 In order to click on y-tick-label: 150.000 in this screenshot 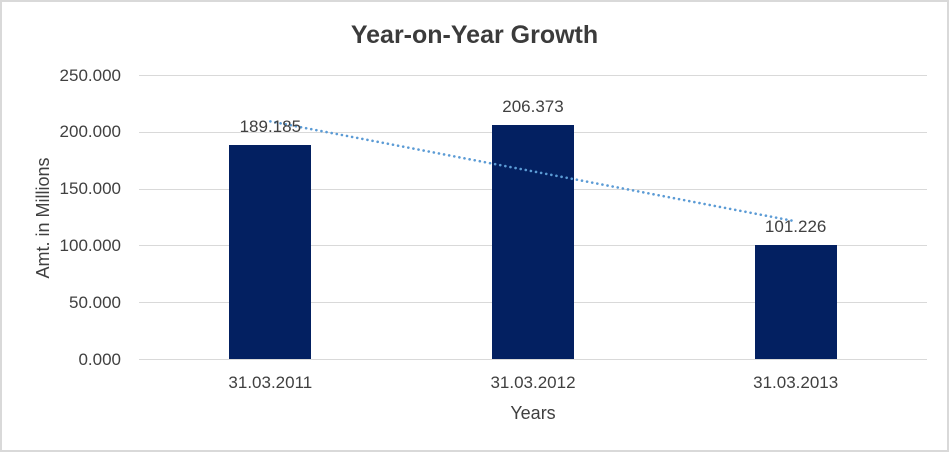, I will do `click(90, 189)`.